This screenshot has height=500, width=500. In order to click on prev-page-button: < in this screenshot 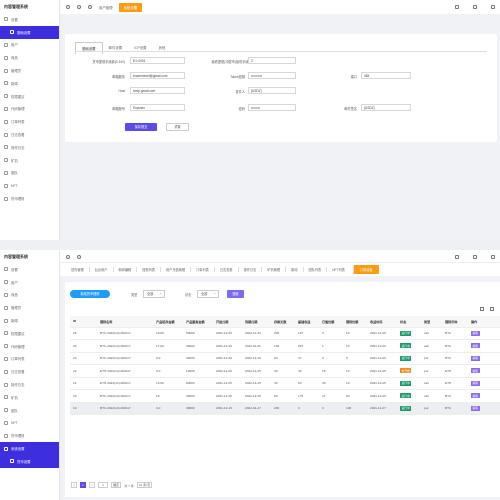, I will do `click(74, 485)`.